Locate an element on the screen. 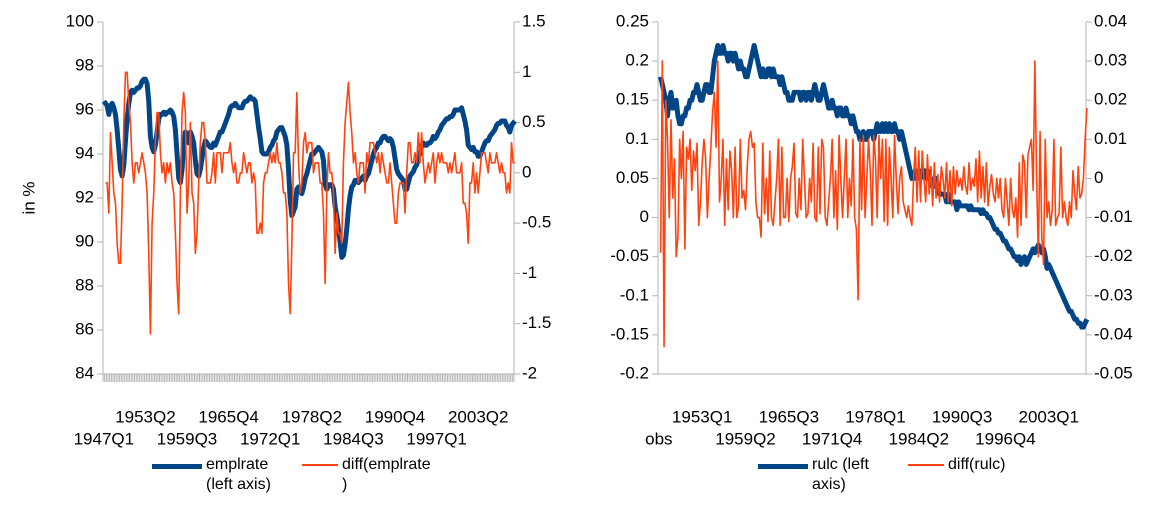 The image size is (1162, 510). x-tick-label: 1959Q3 is located at coordinates (187, 438).